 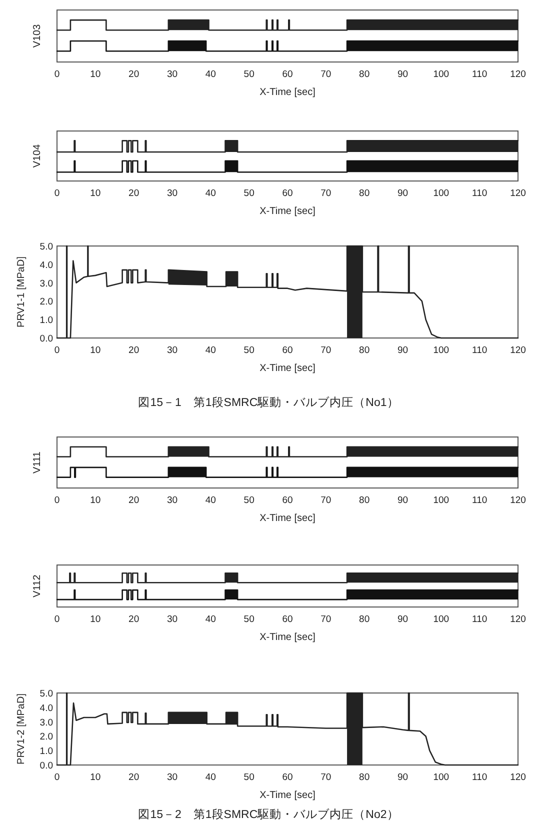 I want to click on y-axis-title: PRV1-1 [MPaD], so click(x=21, y=292).